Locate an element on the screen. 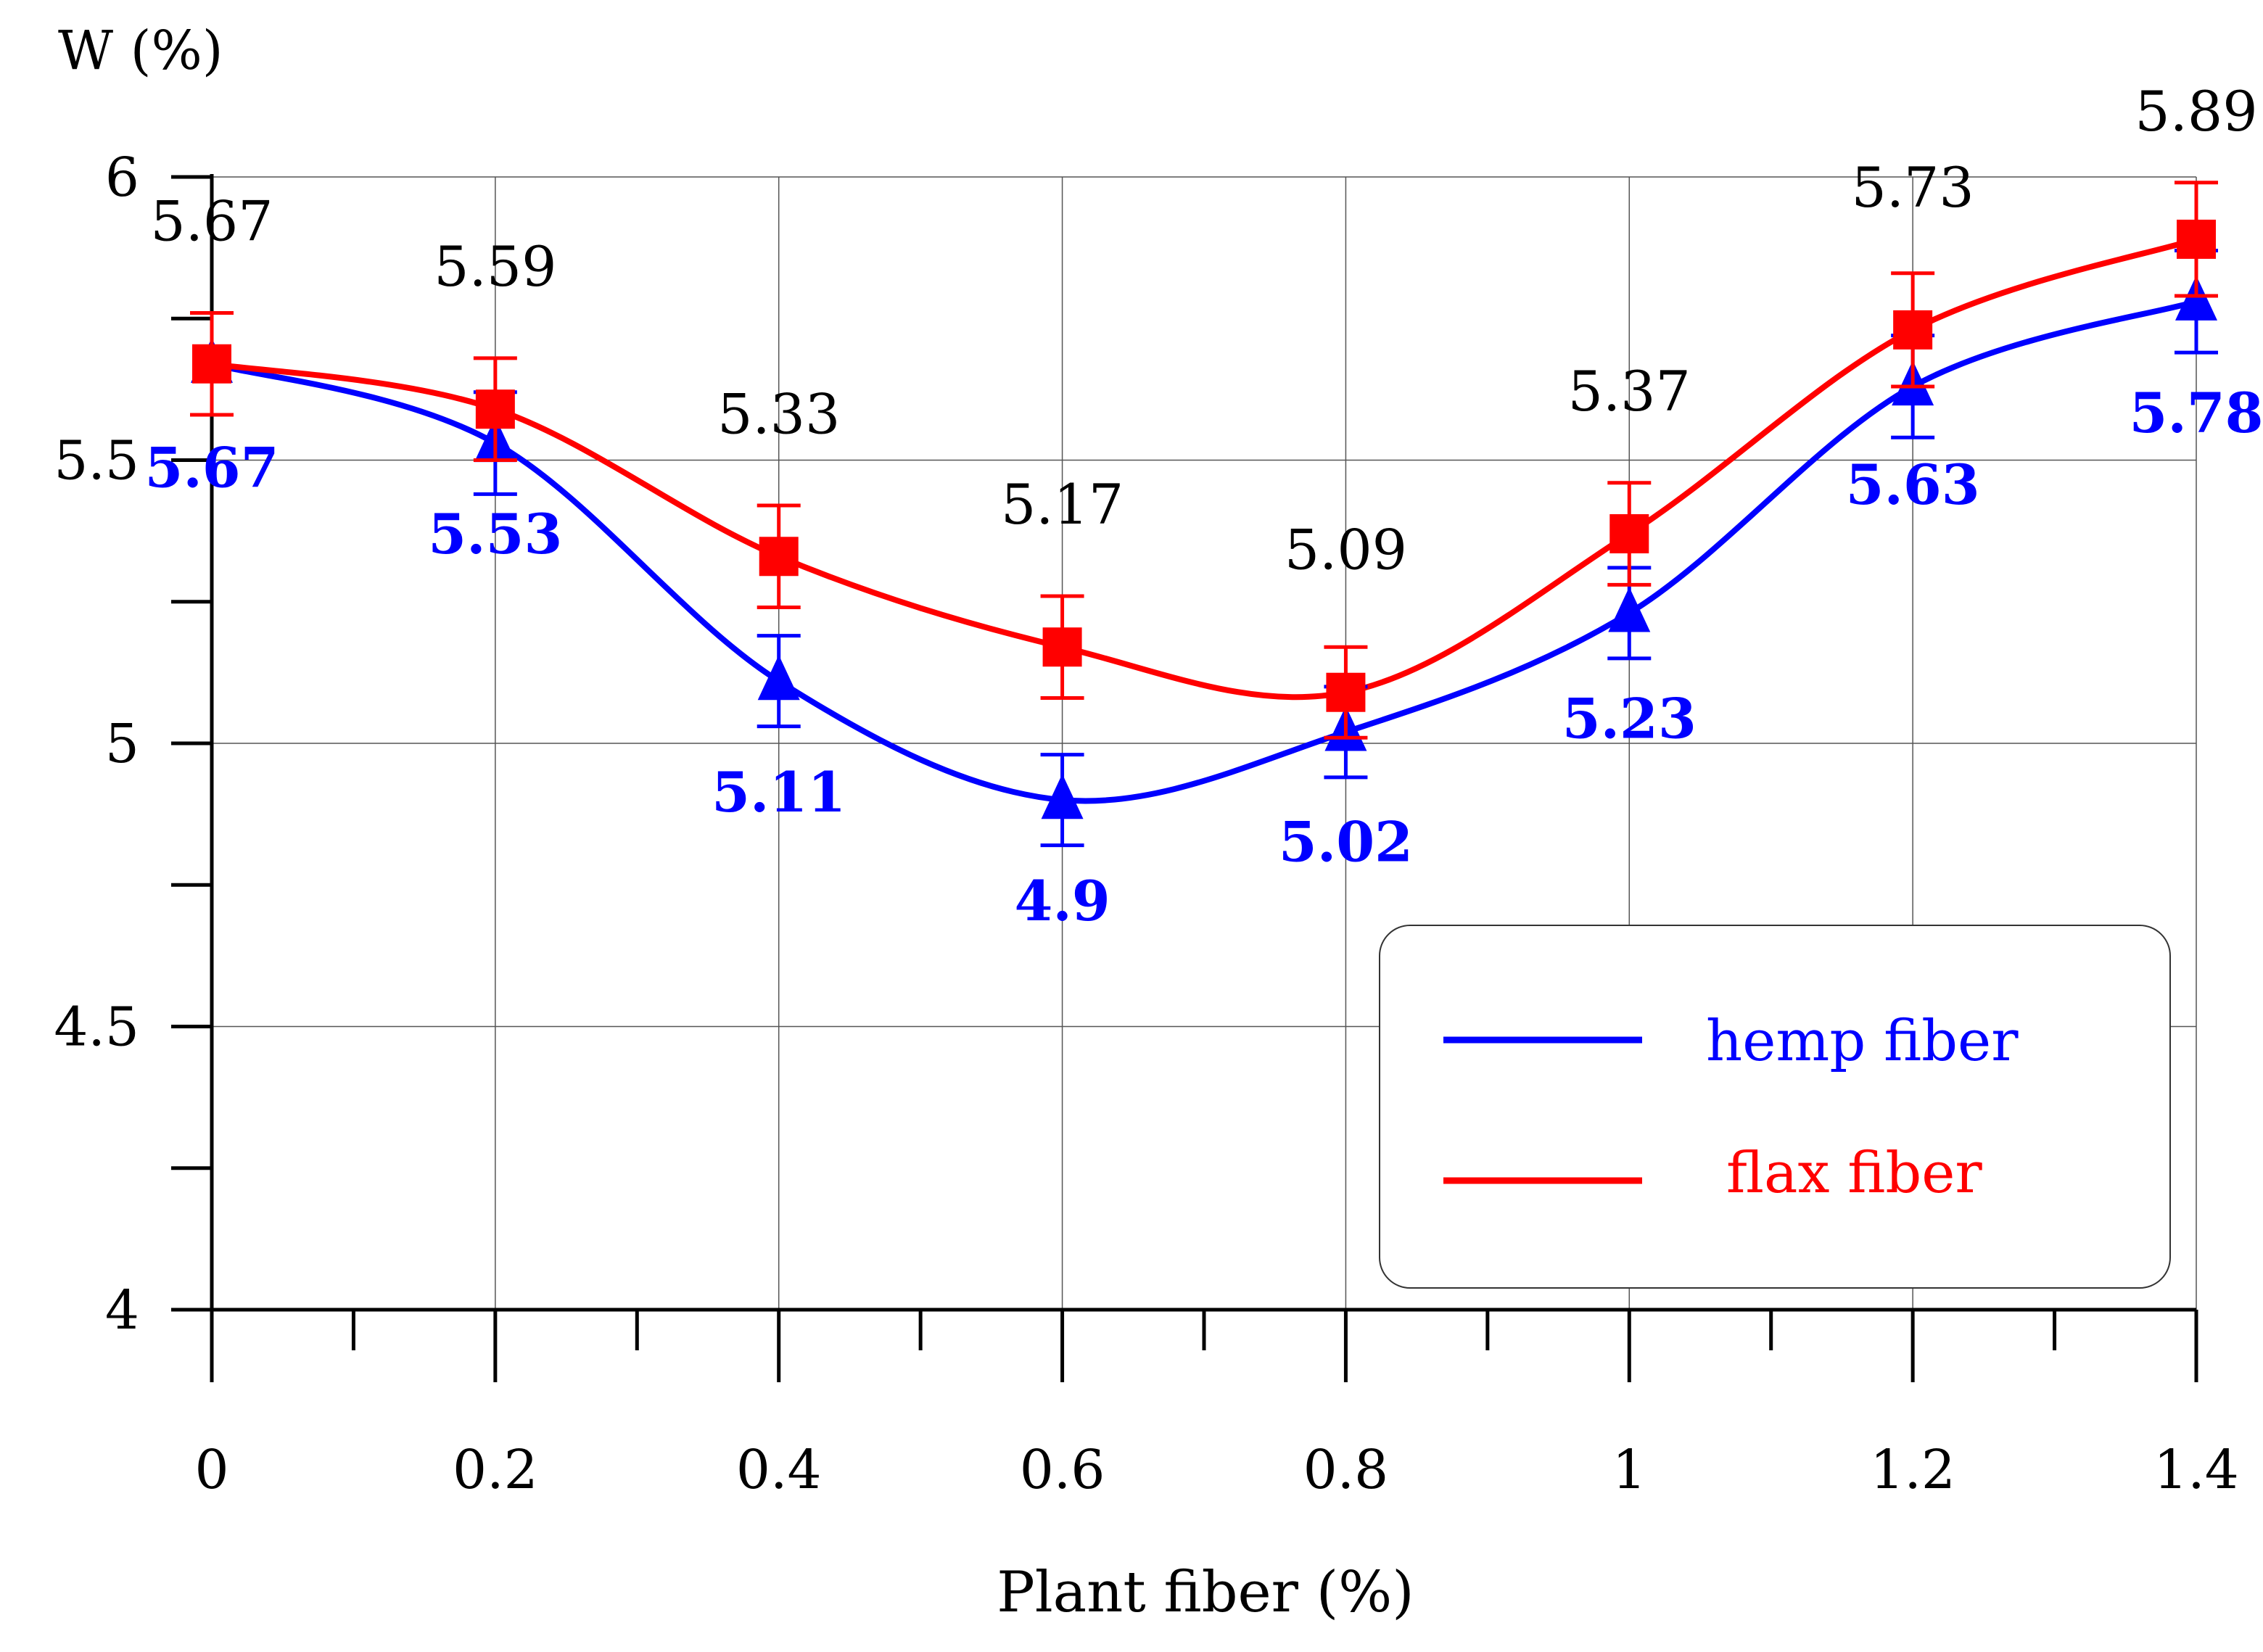  x-tick-label: 0 is located at coordinates (211, 1470).